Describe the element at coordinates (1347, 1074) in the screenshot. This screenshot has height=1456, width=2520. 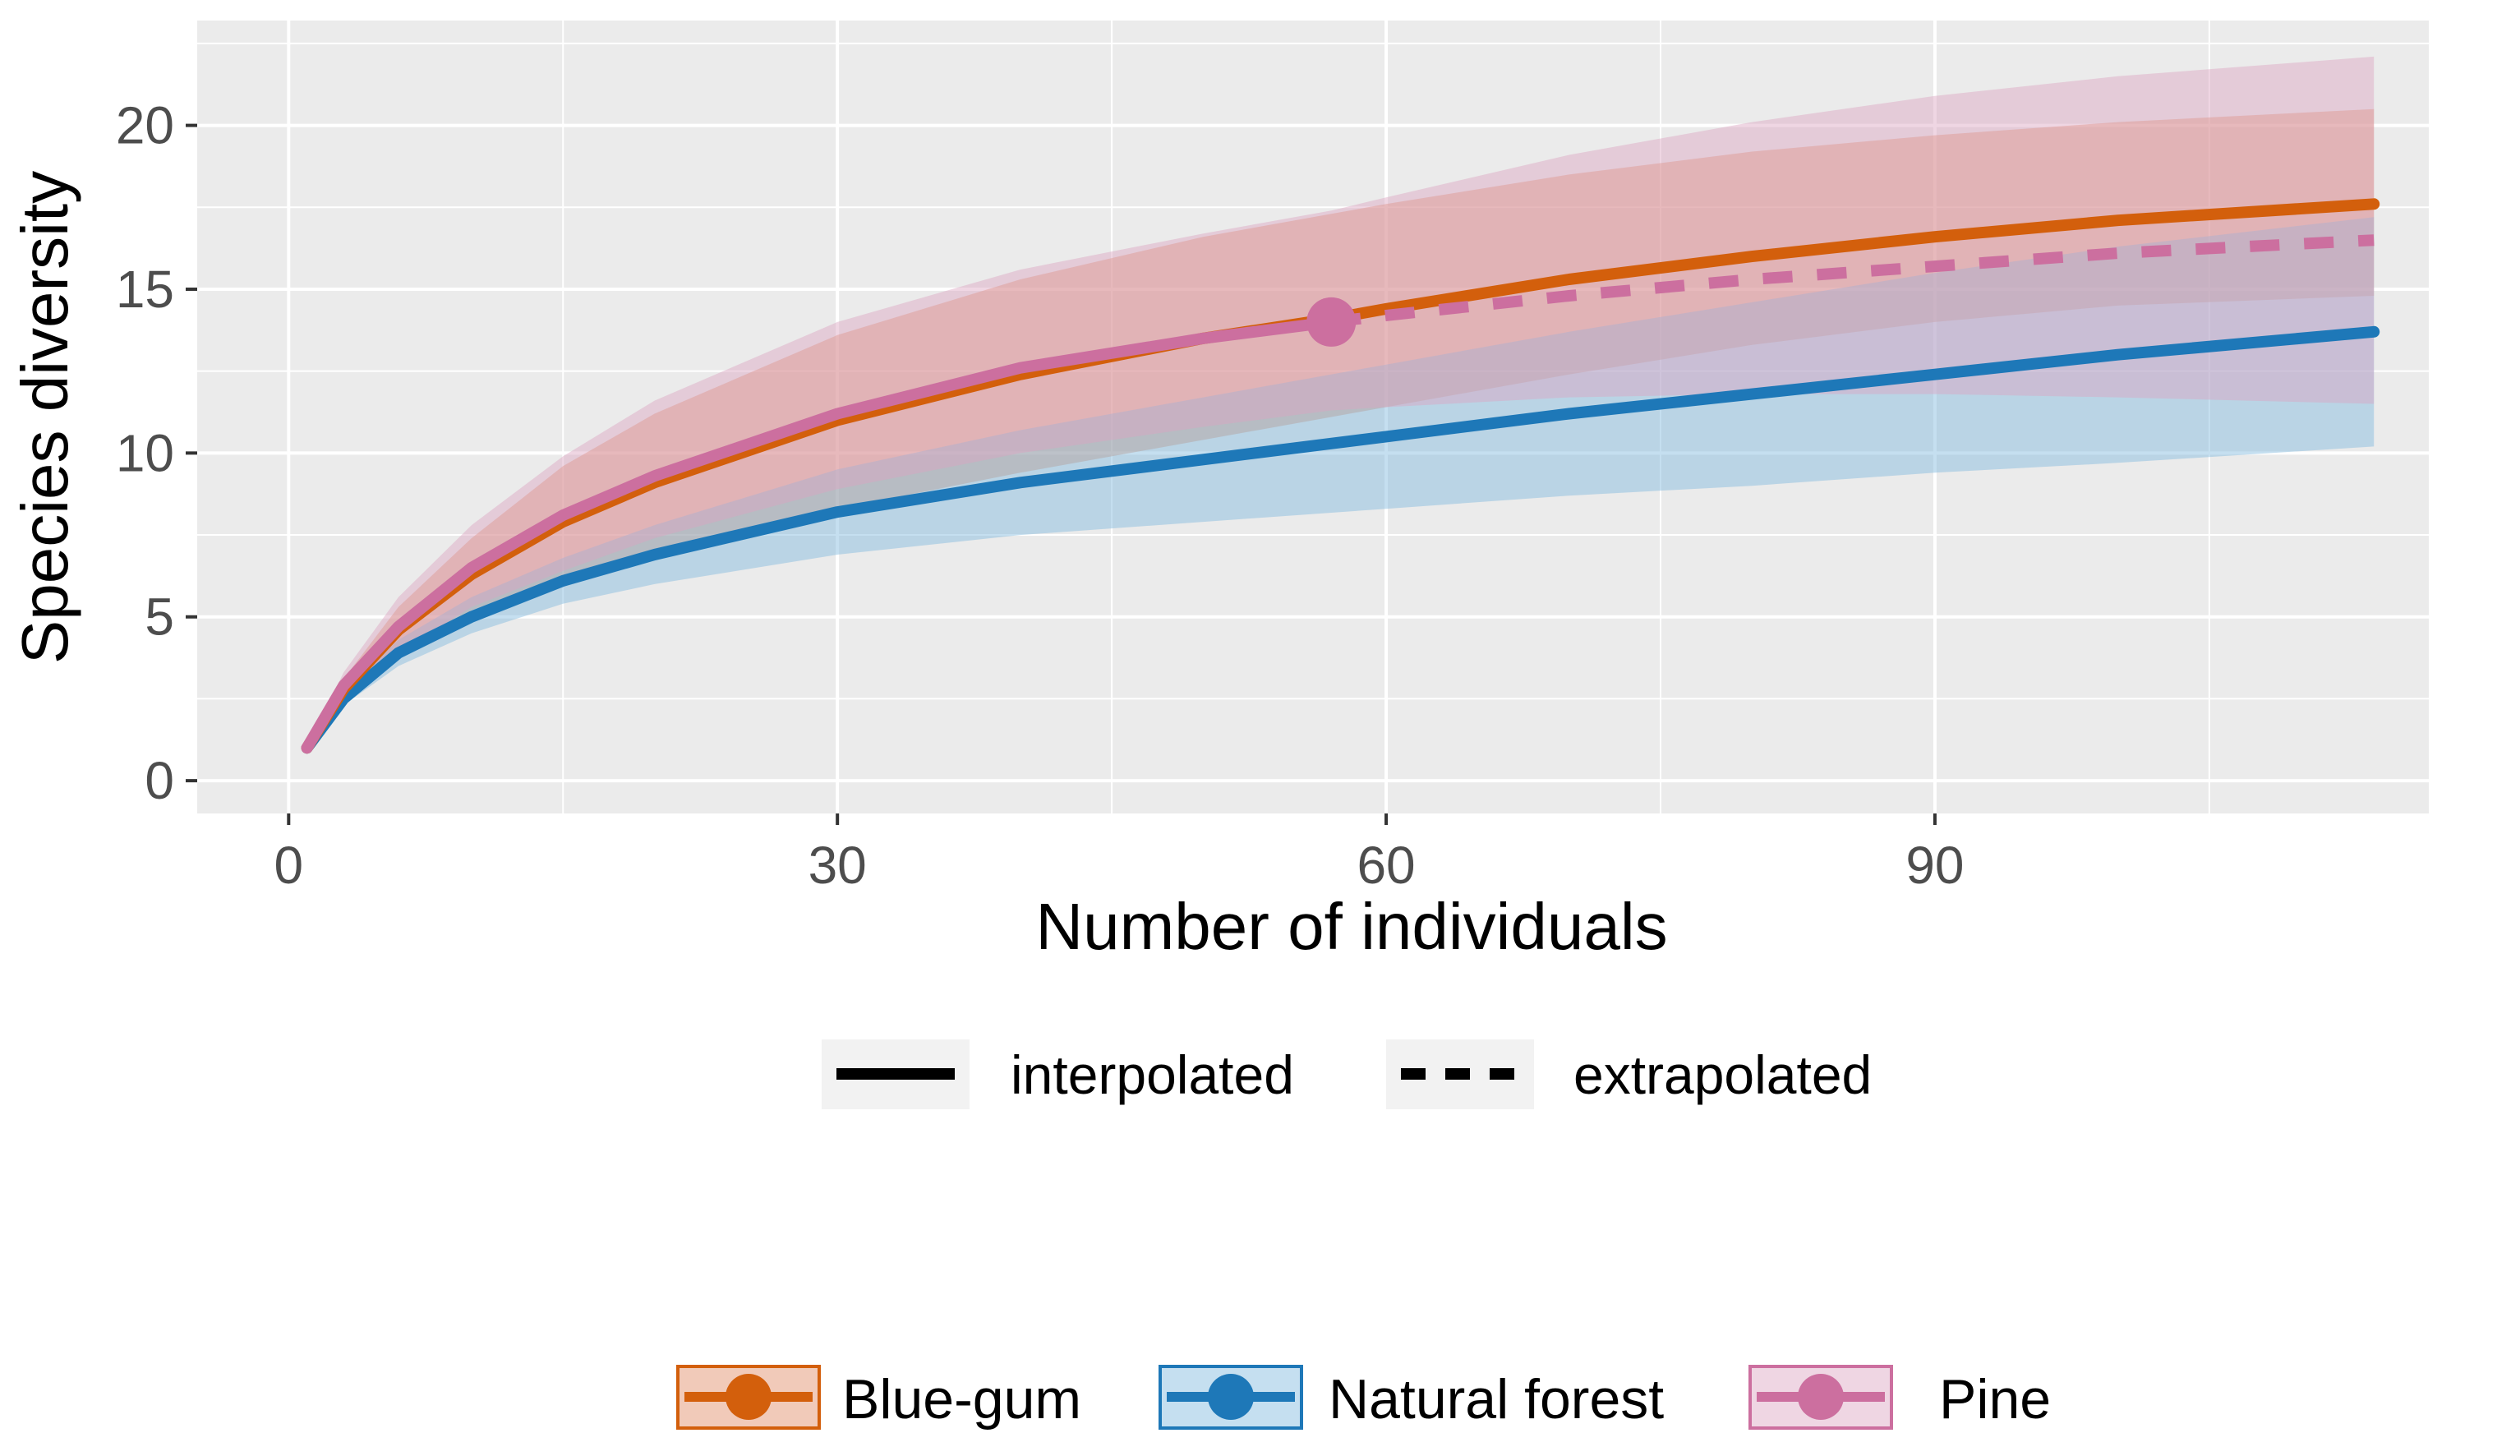
I see `linetype-legend: interpolated extrapolated` at that location.